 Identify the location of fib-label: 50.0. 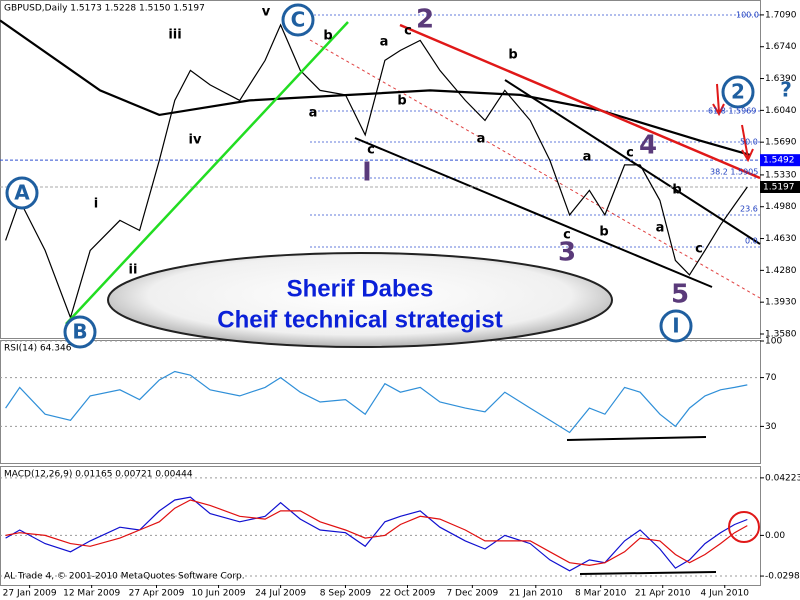
(749, 142).